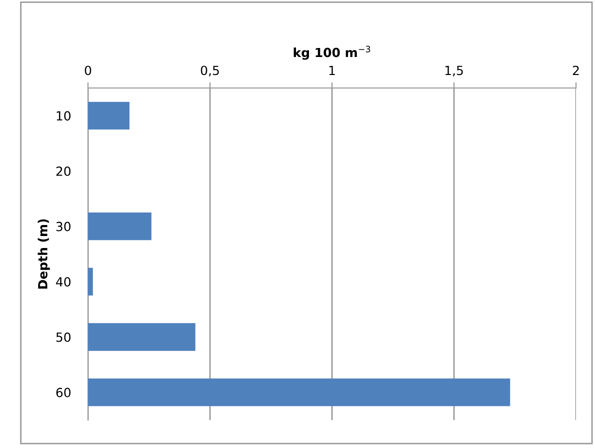  I want to click on y-tick-label: 20, so click(63, 171).